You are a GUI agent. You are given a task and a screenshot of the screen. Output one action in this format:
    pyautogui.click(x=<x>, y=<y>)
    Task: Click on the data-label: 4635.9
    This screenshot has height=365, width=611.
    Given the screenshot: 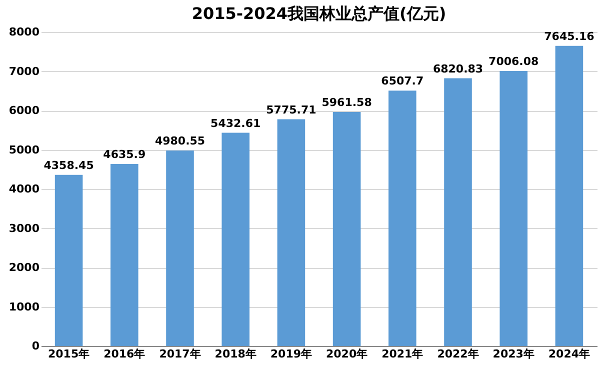 What is the action you would take?
    pyautogui.click(x=124, y=155)
    